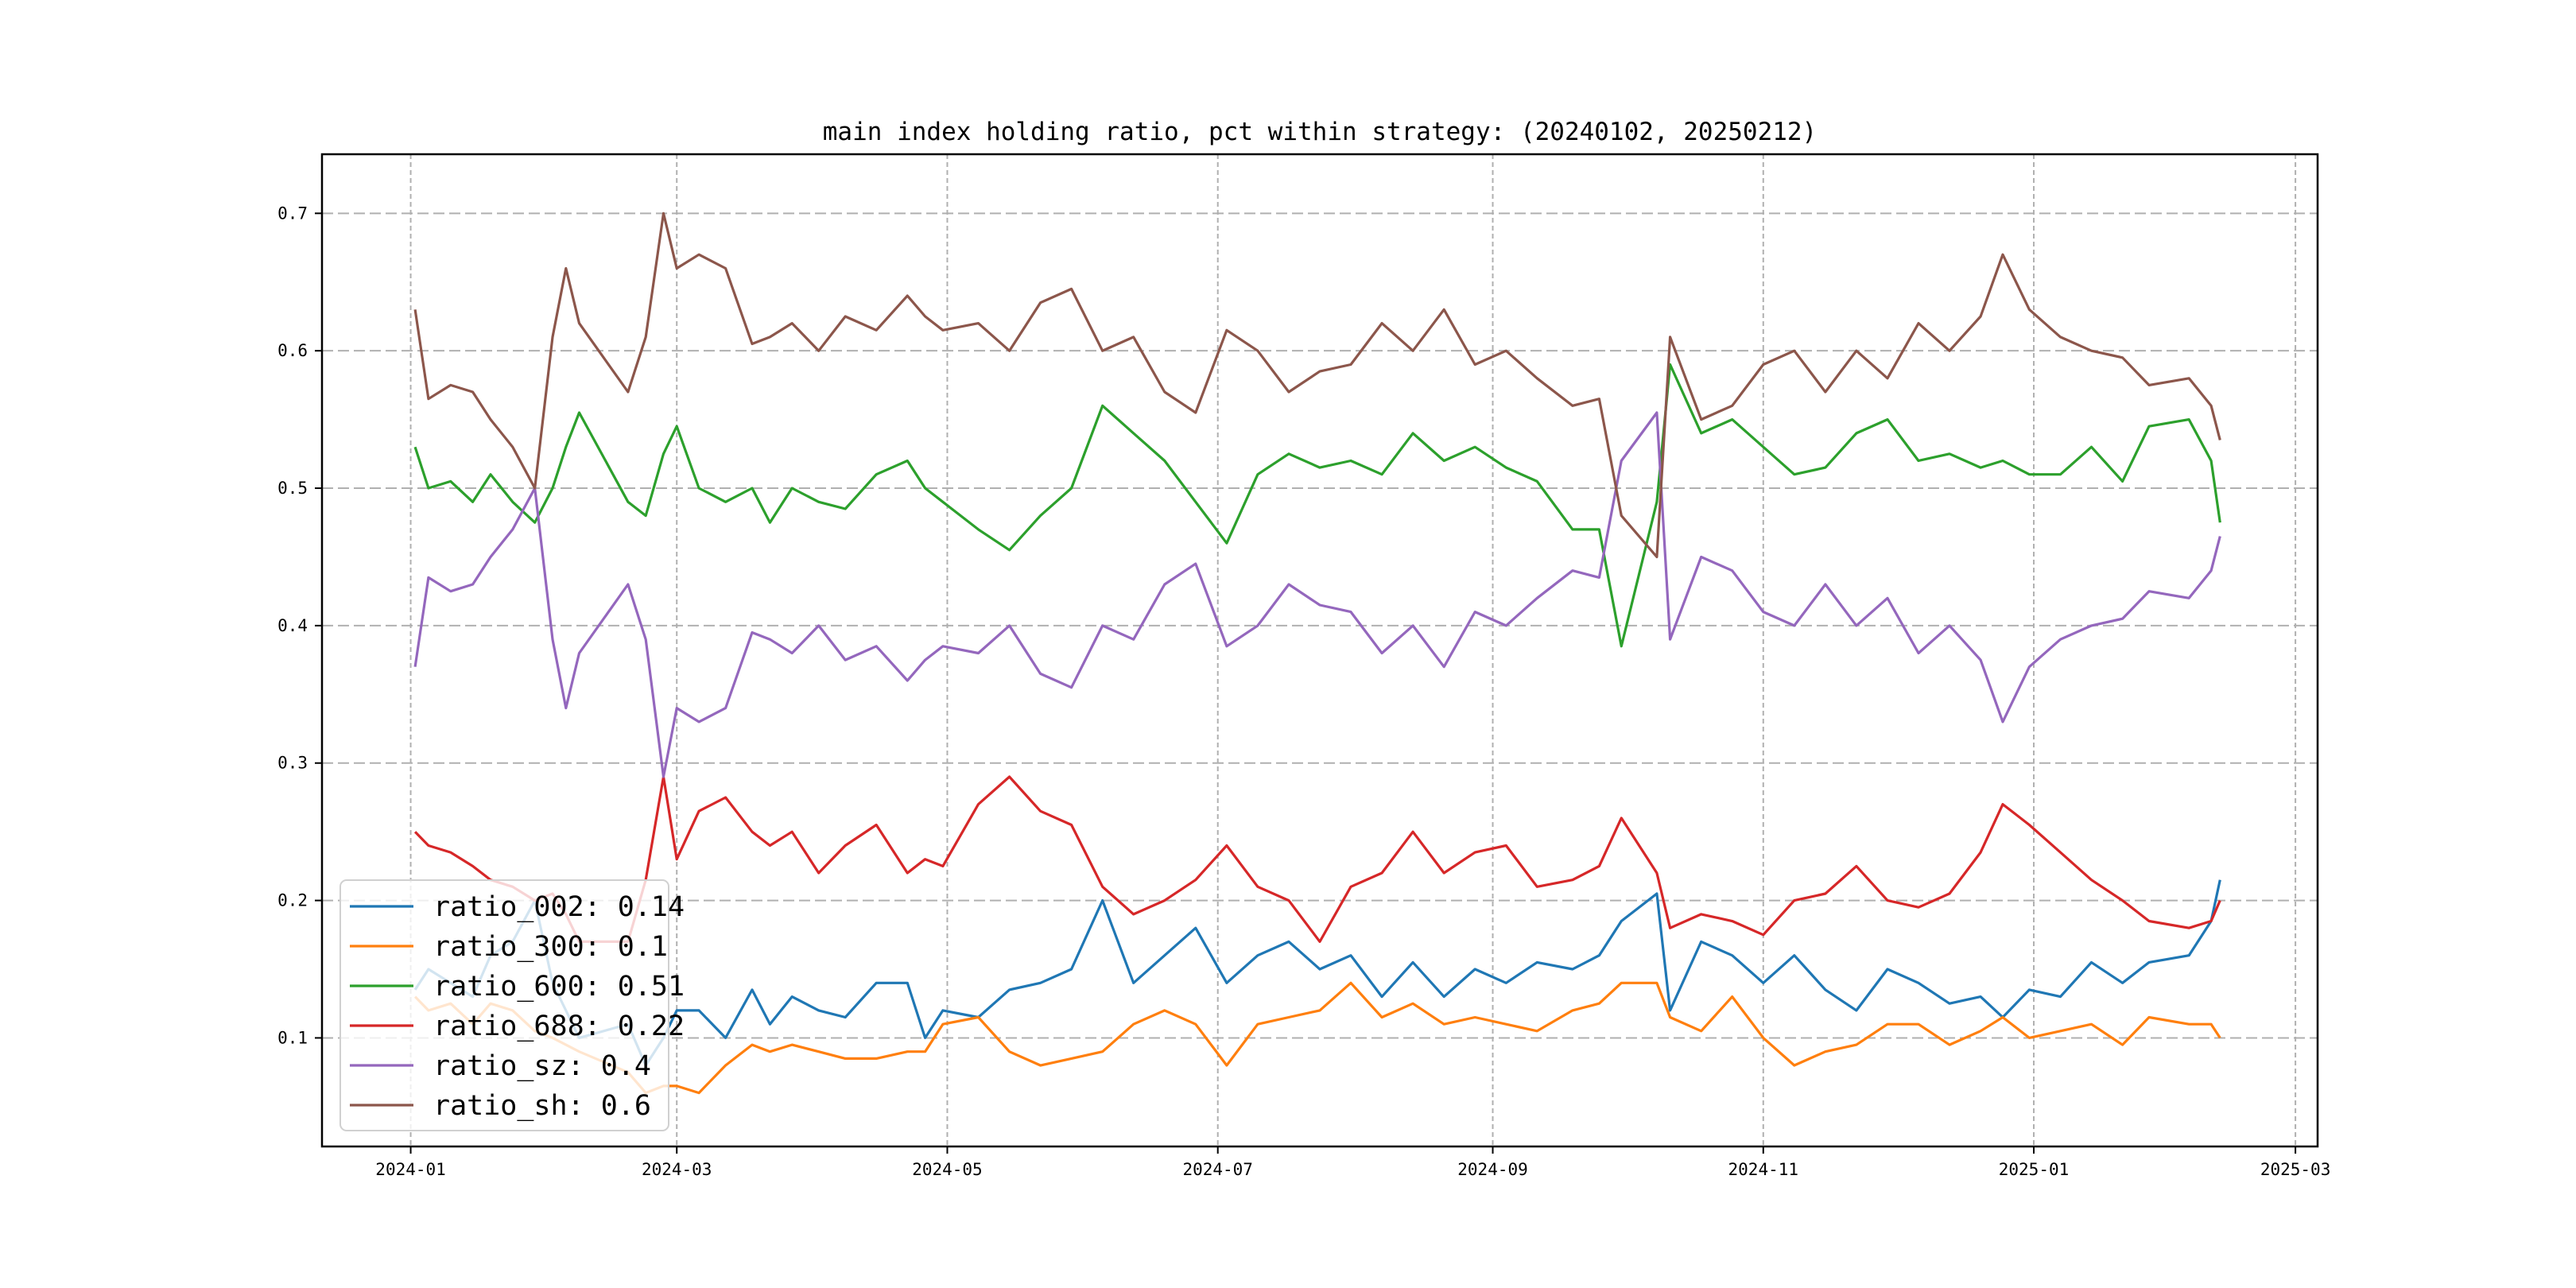 The height and width of the screenshot is (1288, 2576). Describe the element at coordinates (2295, 1169) in the screenshot. I see `x-tick-label: 2025-03` at that location.